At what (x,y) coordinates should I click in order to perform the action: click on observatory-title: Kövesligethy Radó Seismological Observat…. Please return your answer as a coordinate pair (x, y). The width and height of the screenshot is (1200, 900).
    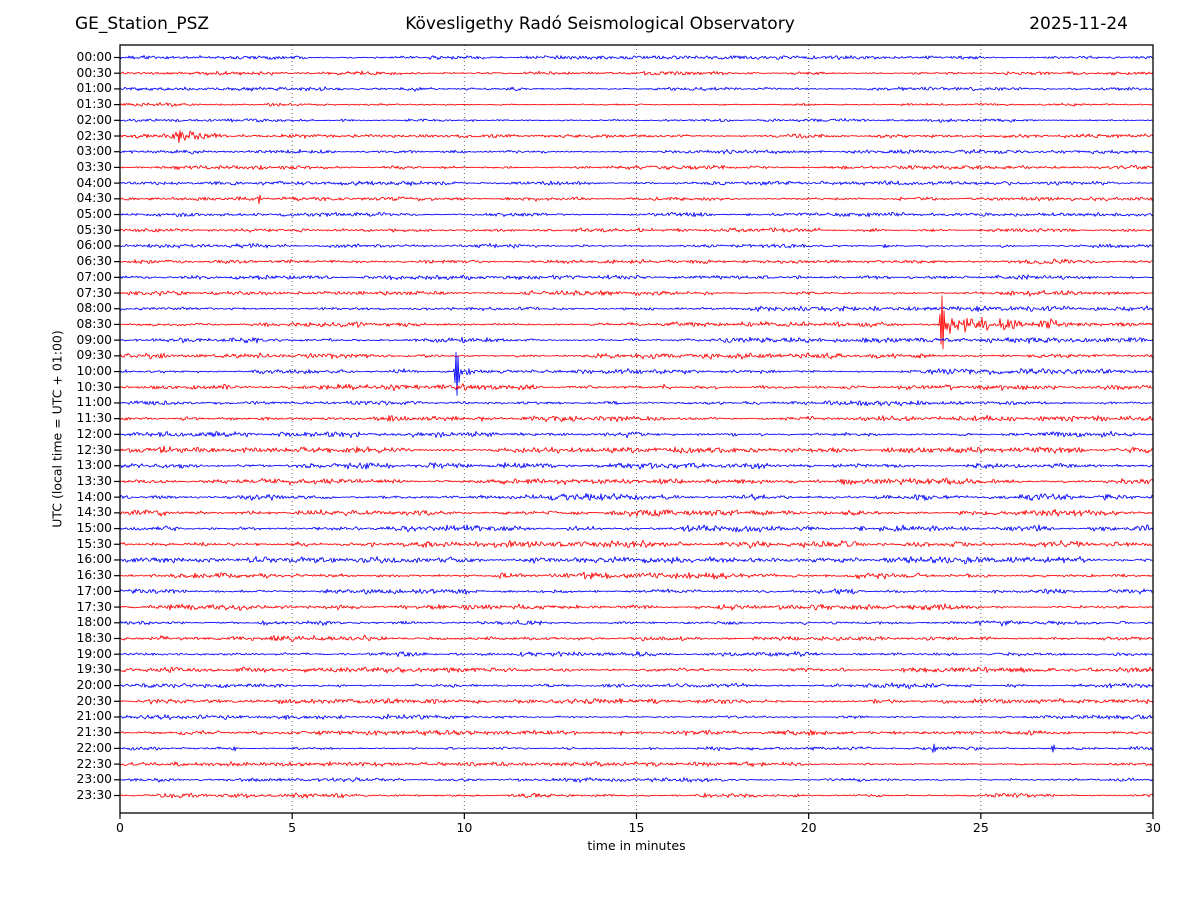
    Looking at the image, I should click on (600, 24).